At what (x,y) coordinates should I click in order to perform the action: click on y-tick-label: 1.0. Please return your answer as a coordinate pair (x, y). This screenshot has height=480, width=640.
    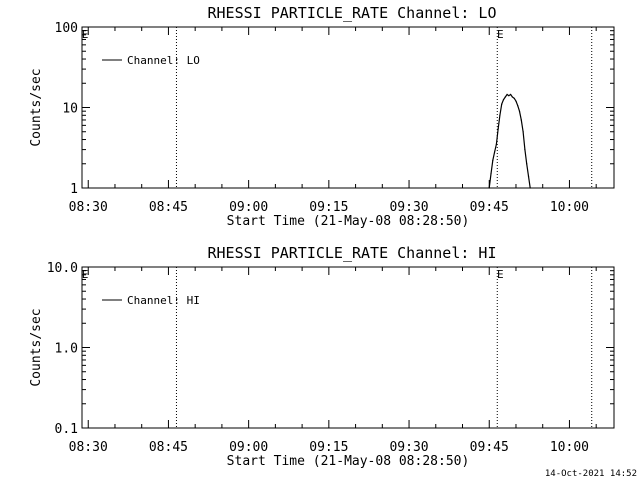
    Looking at the image, I should click on (66, 349).